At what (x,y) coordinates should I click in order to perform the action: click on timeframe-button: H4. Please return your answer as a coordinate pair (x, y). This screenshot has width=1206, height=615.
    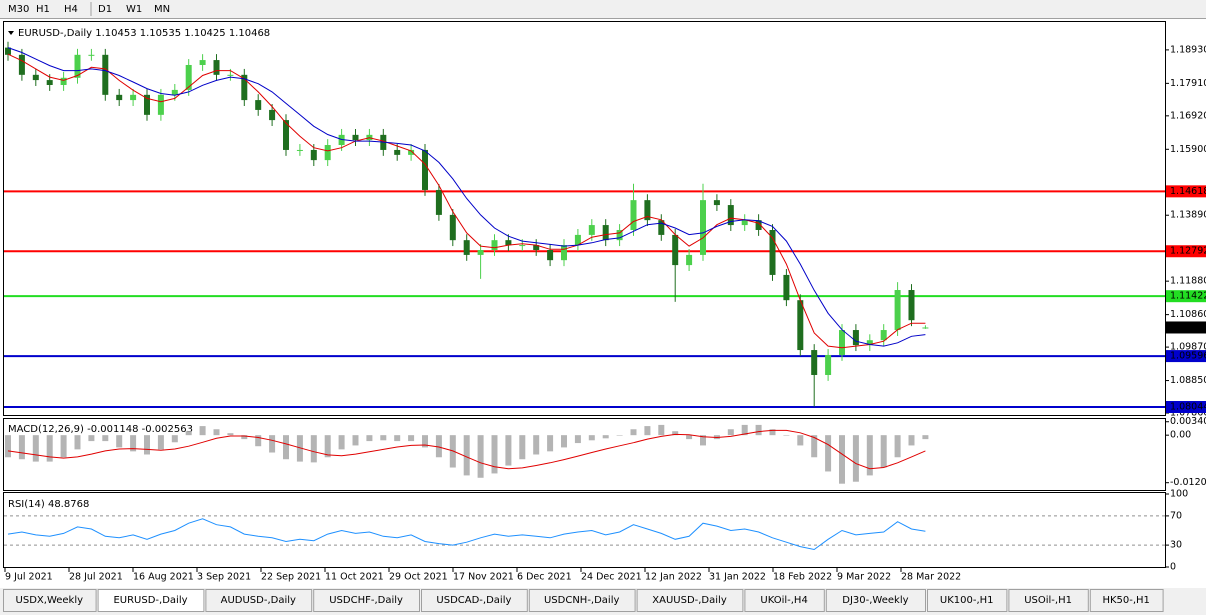
    Looking at the image, I should click on (71, 9).